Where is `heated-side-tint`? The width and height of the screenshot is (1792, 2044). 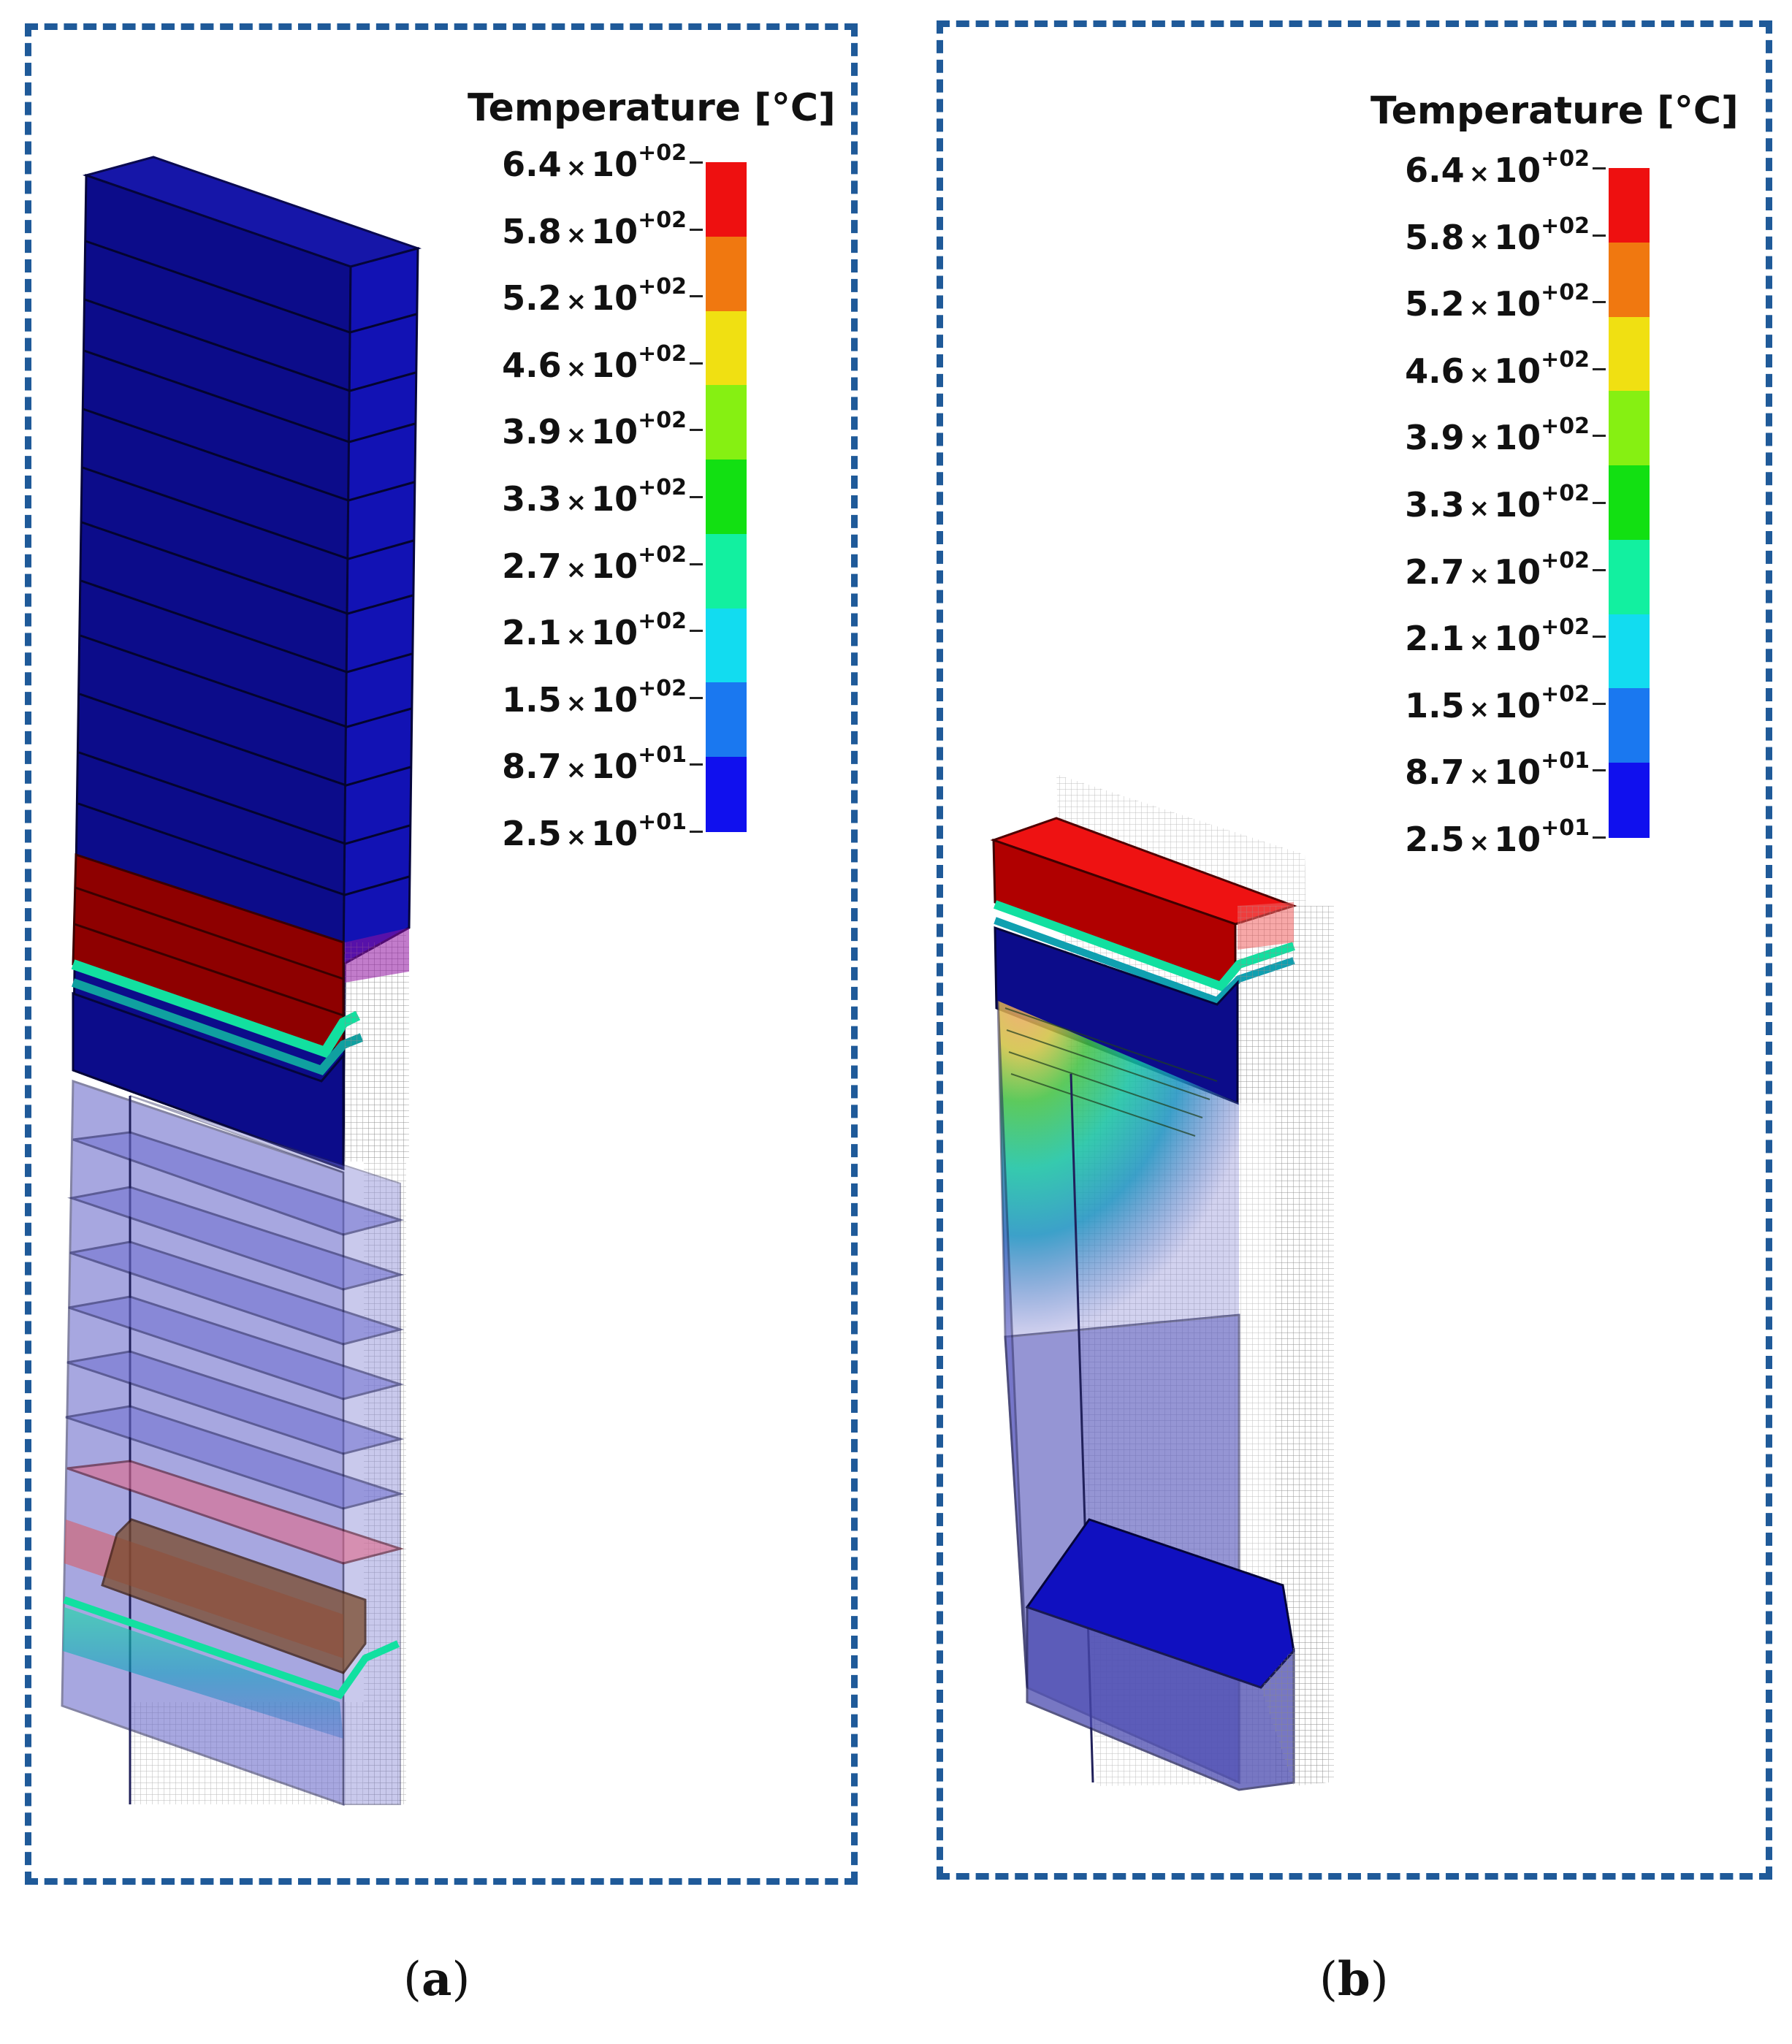
heated-side-tint is located at coordinates (377, 955).